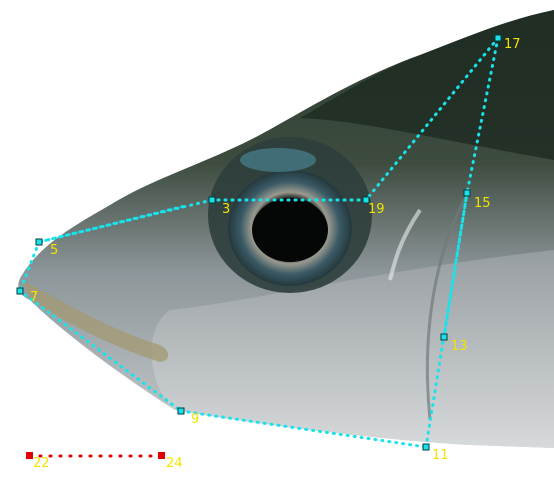 Image resolution: width=554 pixels, height=479 pixels. I want to click on fish-dorsal-dark, so click(427, 85).